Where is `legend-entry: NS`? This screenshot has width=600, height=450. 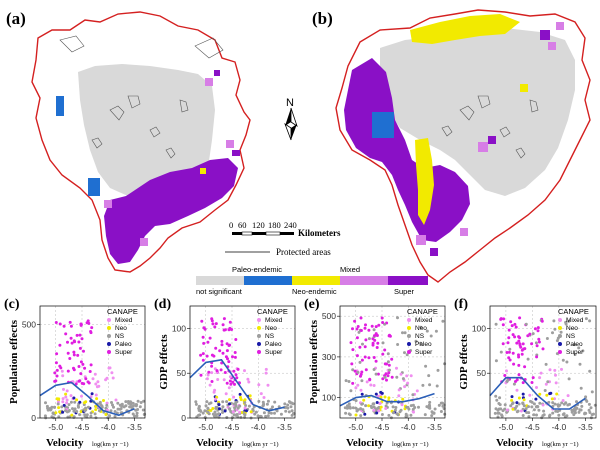
legend-entry: NS is located at coordinates (571, 336).